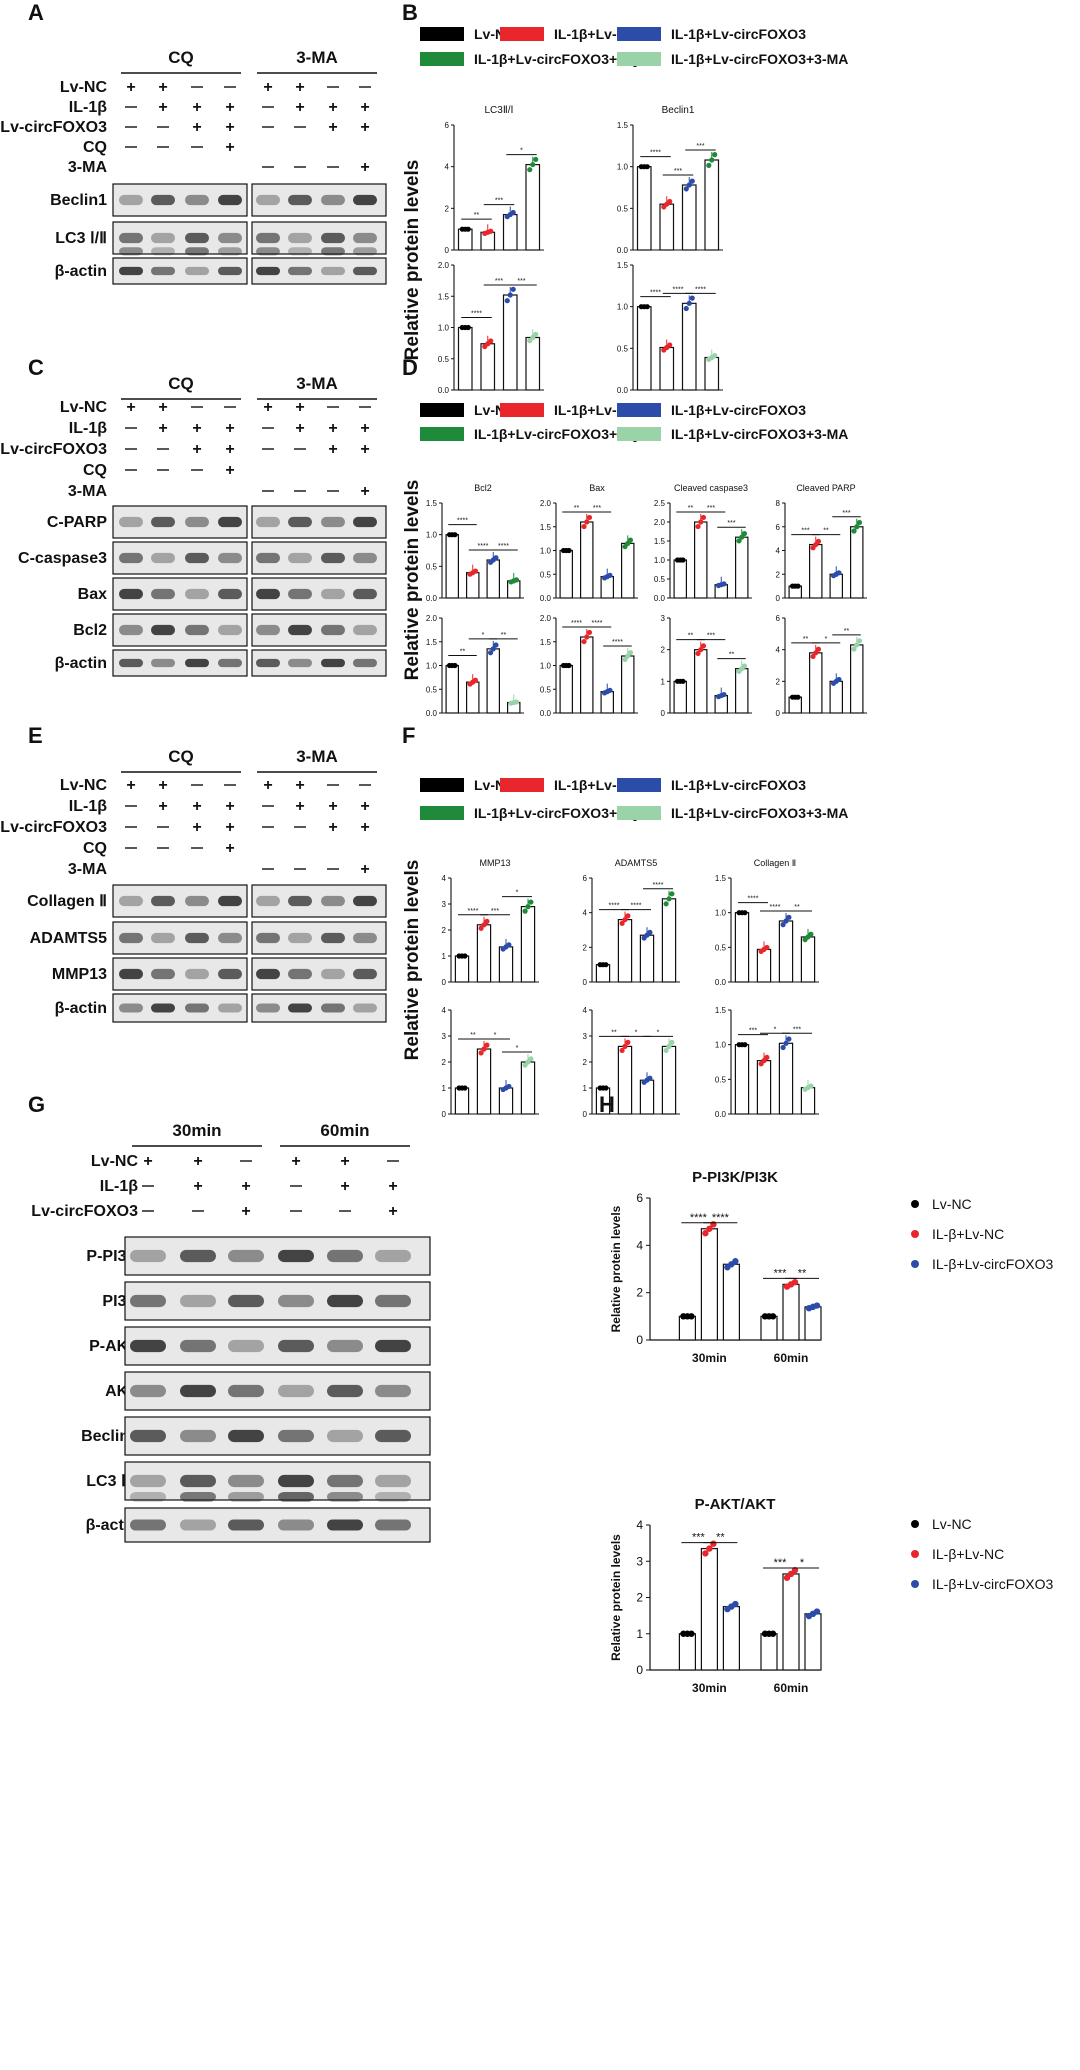  What do you see at coordinates (738, 410) in the screenshot?
I see `legend-label: IL-1β+Lv-circFOXO3` at bounding box center [738, 410].